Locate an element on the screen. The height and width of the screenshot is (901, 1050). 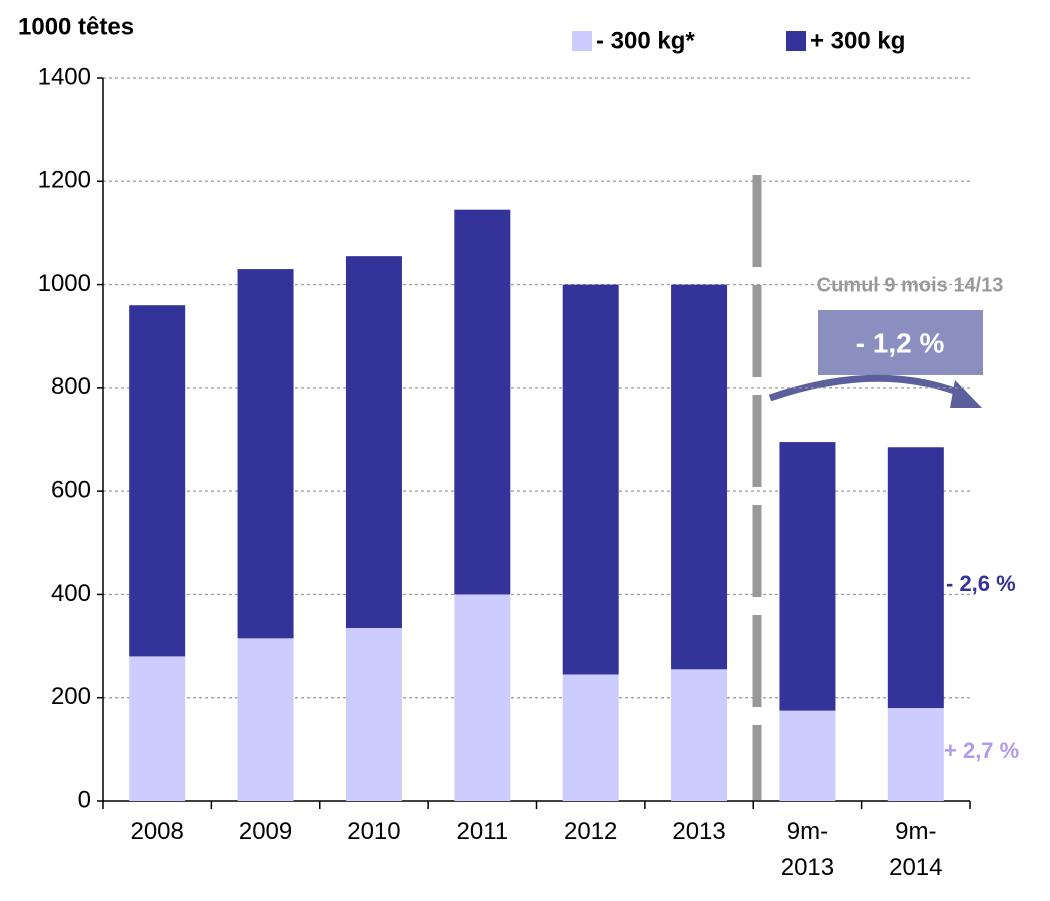
change-box is located at coordinates (900, 342).